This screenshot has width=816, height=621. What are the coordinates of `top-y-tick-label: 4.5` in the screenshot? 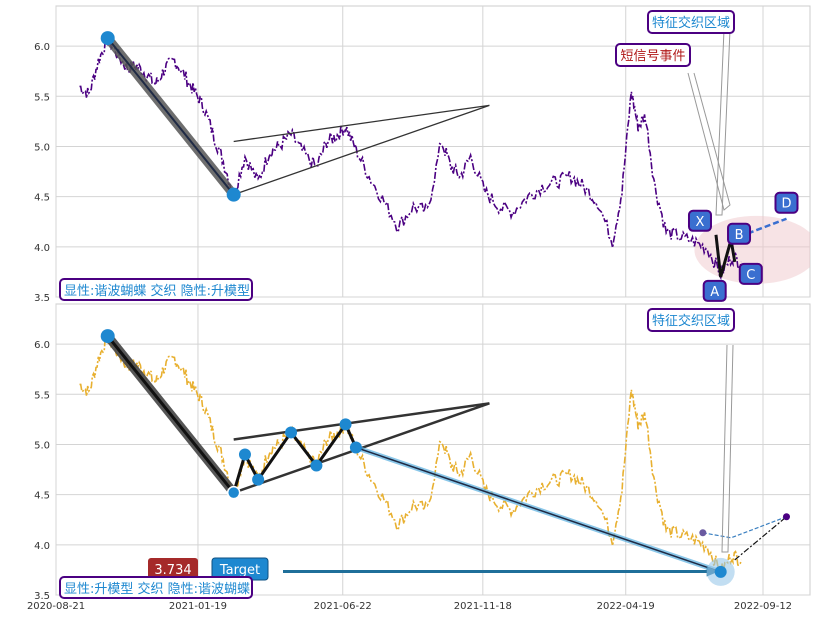 It's located at (42, 198).